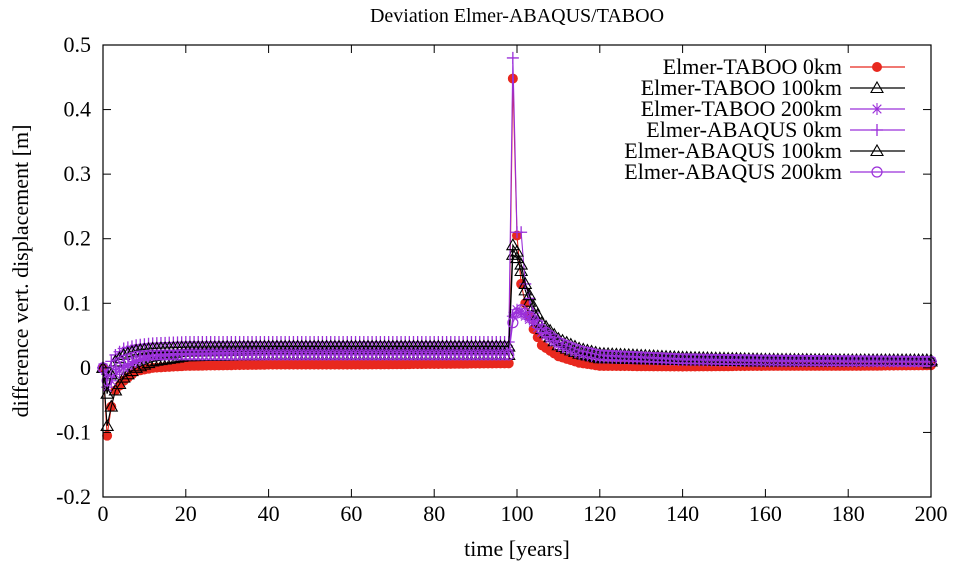 This screenshot has height=563, width=956. What do you see at coordinates (351, 513) in the screenshot?
I see `x-tick-label: 60` at bounding box center [351, 513].